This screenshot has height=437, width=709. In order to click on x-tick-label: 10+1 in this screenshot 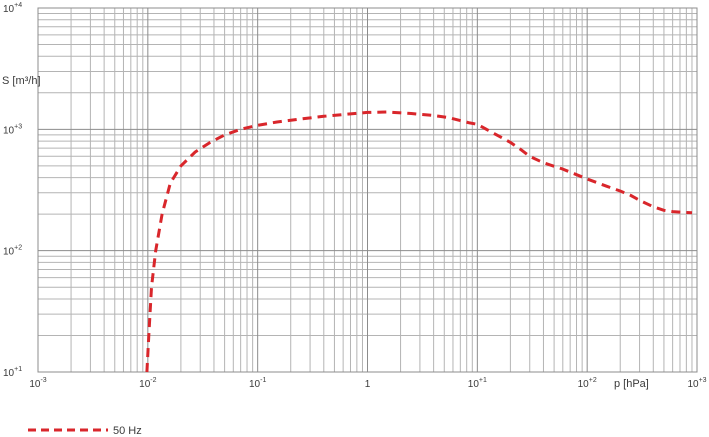, I will do `click(477, 383)`.